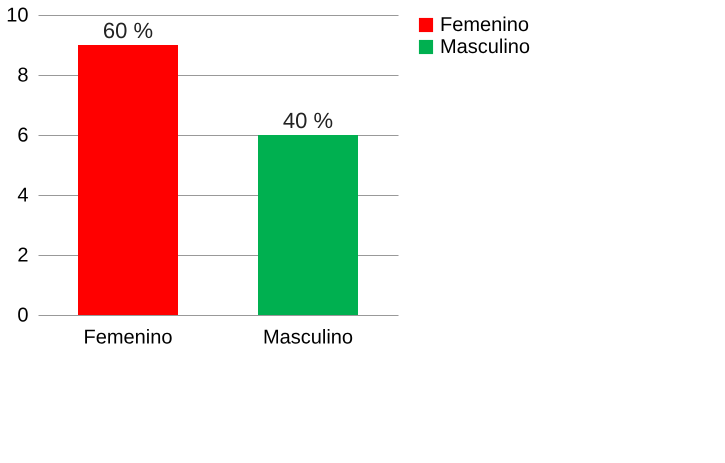  What do you see at coordinates (308, 120) in the screenshot?
I see `annotation: 40 %` at bounding box center [308, 120].